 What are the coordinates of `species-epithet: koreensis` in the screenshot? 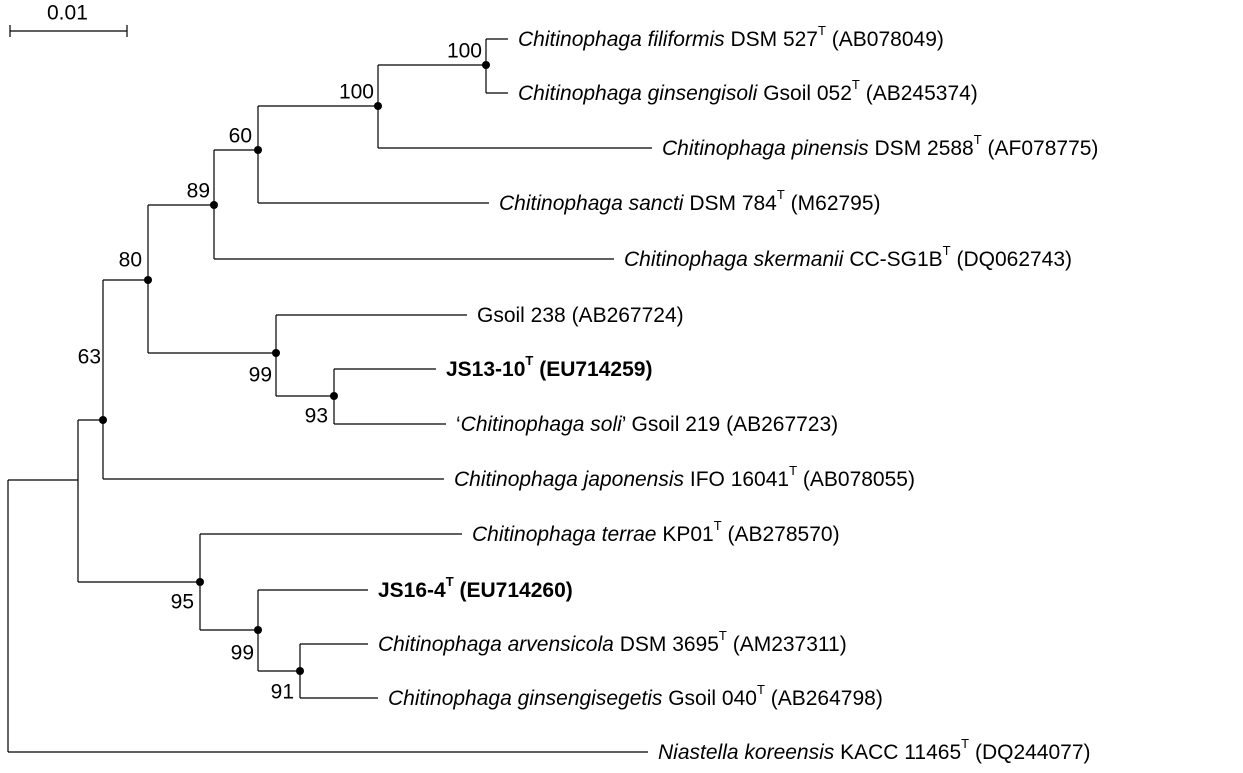 It's located at (789, 752).